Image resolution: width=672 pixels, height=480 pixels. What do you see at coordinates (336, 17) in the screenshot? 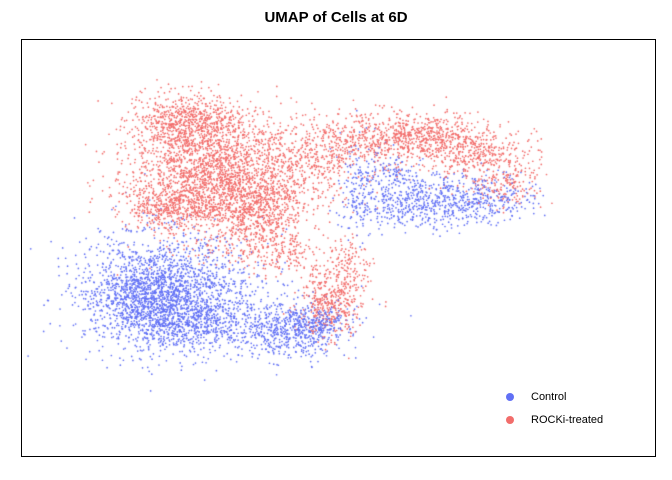
I see `chart-title: UMAP of Cells at 6D` at bounding box center [336, 17].